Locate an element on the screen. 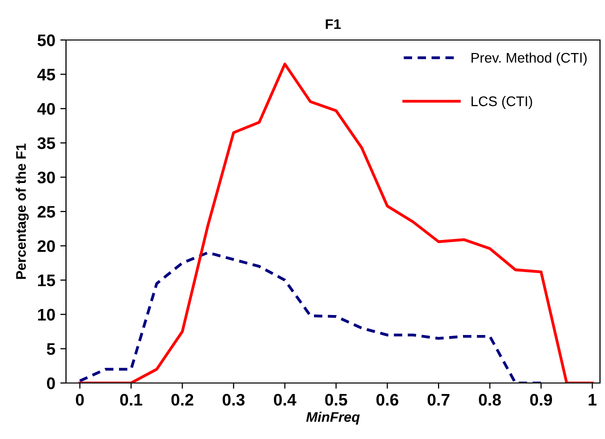  y-tick-label: 40 is located at coordinates (46, 109).